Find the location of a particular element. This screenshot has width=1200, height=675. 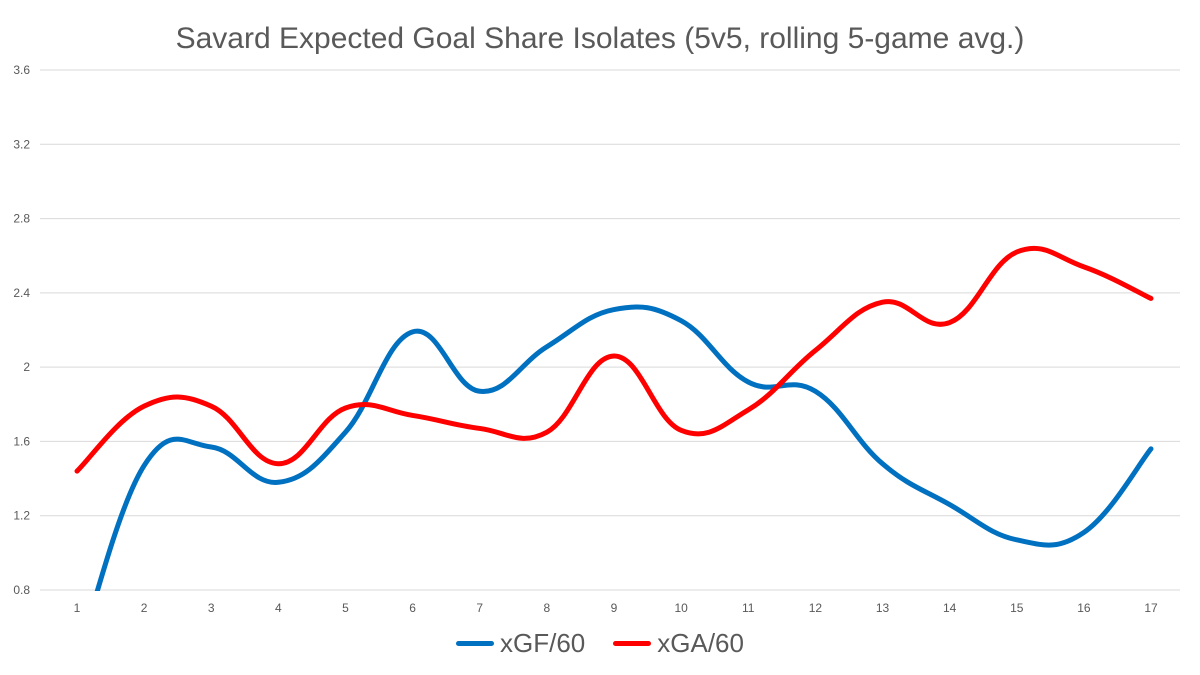

x-tick-label: 10 is located at coordinates (681, 608).